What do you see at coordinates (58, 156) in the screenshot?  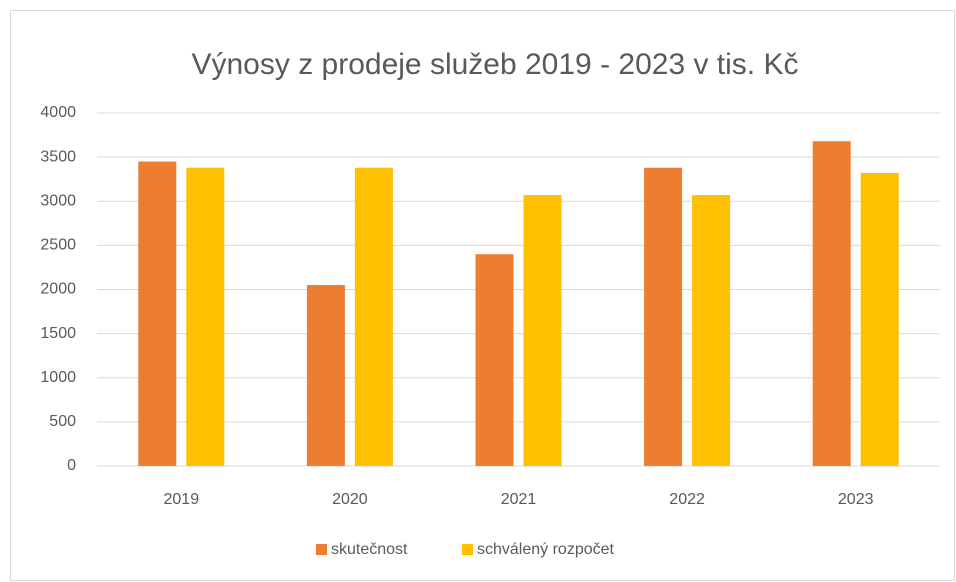 I see `y-tick-label: 3500` at bounding box center [58, 156].